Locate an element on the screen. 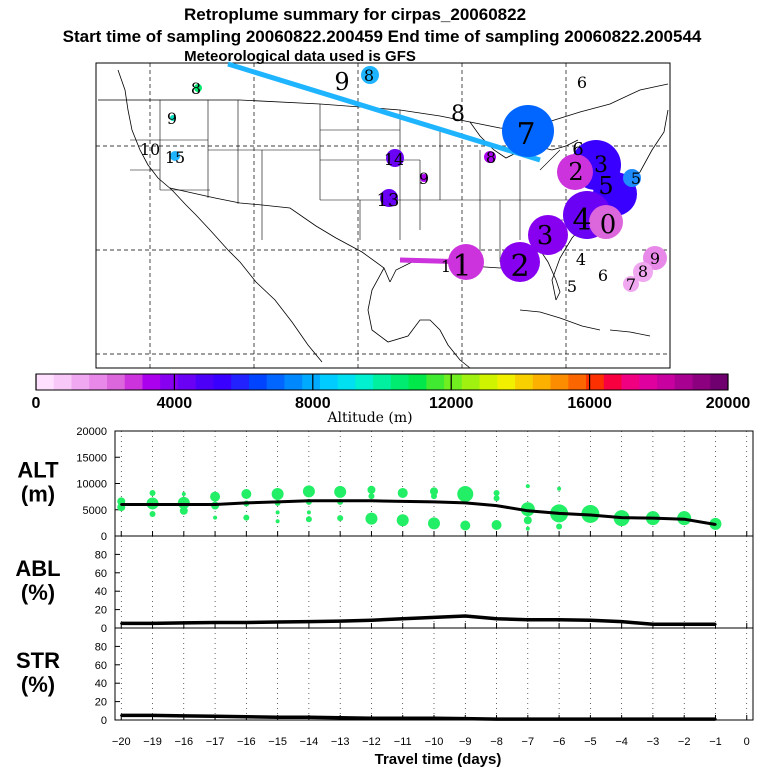  title-line-1: Retroplume summary for cirpas_20060822 is located at coordinates (355, 14).